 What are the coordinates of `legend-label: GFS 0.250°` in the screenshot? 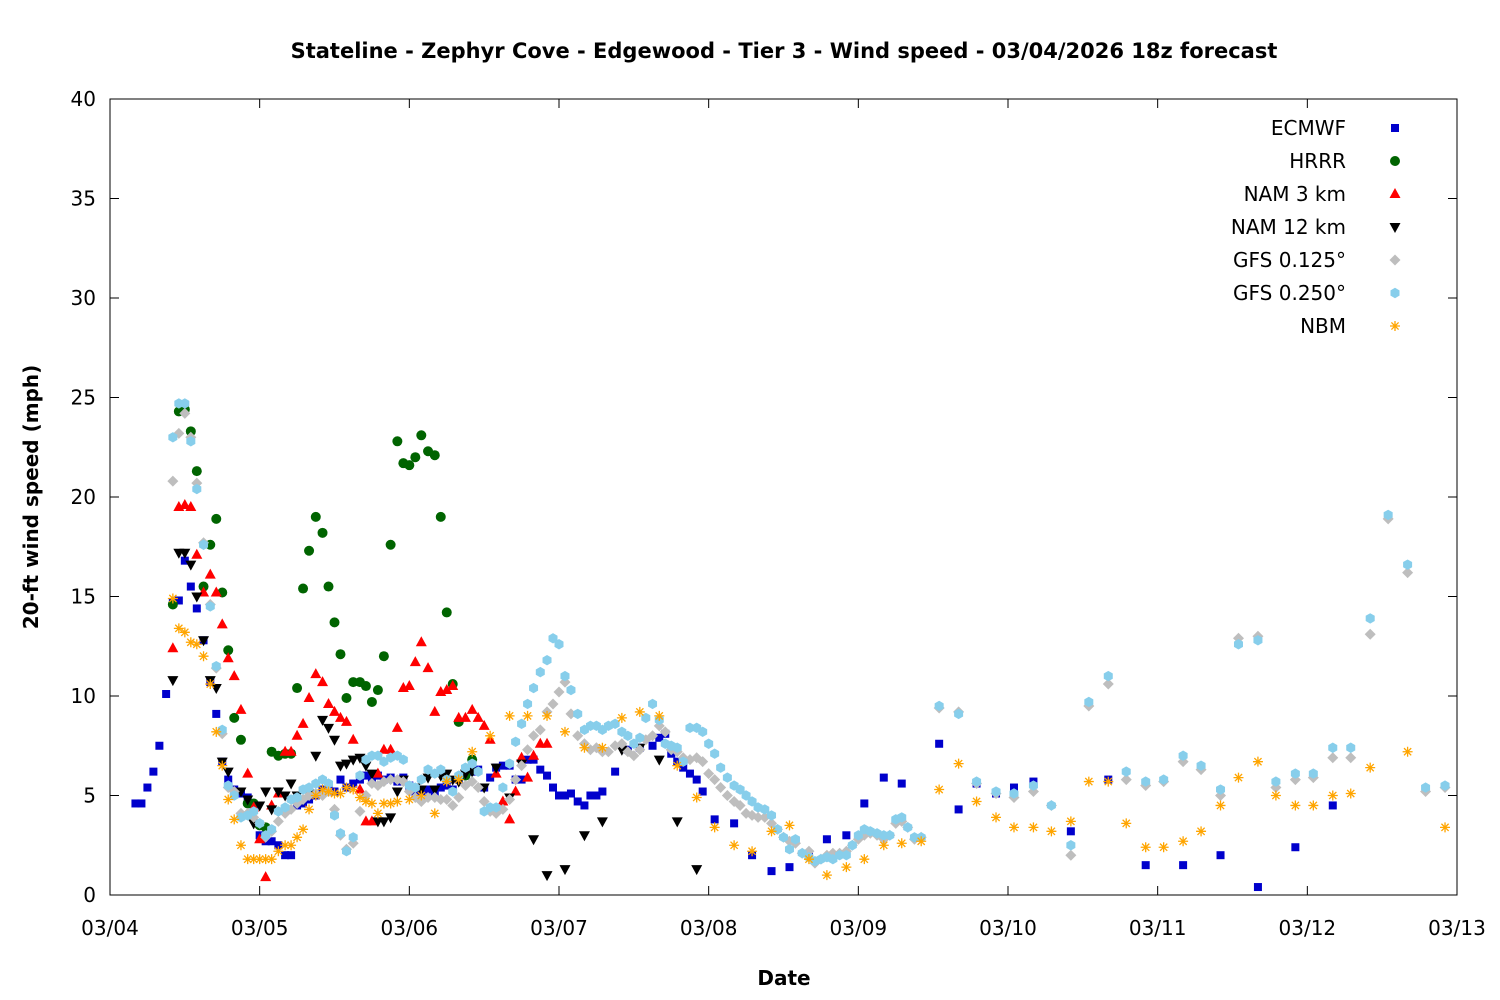 It's located at (1289, 293).